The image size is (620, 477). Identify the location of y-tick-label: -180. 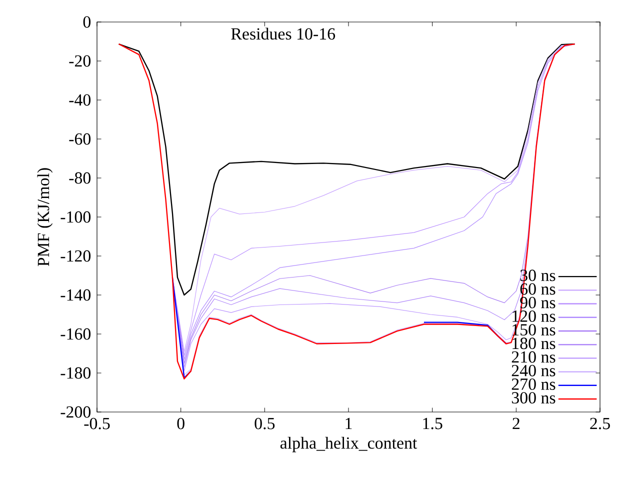
(75, 373).